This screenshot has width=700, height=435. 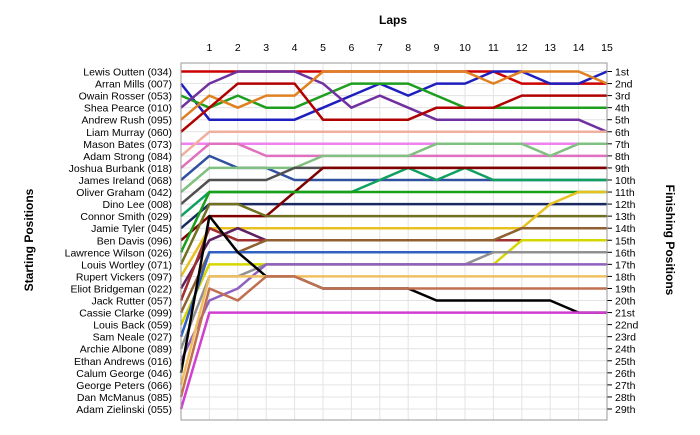 I want to click on finishing-position-label: 3rd, so click(x=622, y=97).